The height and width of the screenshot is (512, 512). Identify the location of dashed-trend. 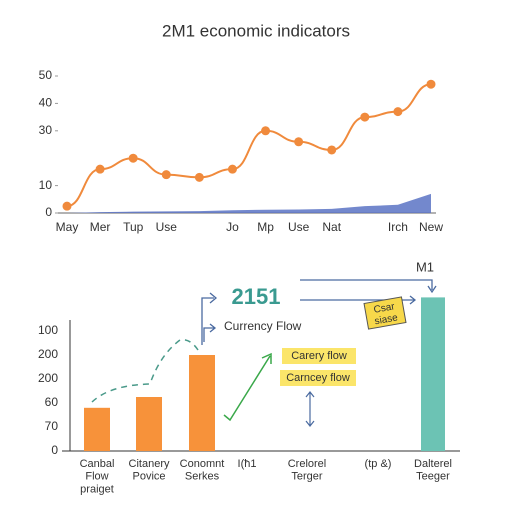
(145, 370).